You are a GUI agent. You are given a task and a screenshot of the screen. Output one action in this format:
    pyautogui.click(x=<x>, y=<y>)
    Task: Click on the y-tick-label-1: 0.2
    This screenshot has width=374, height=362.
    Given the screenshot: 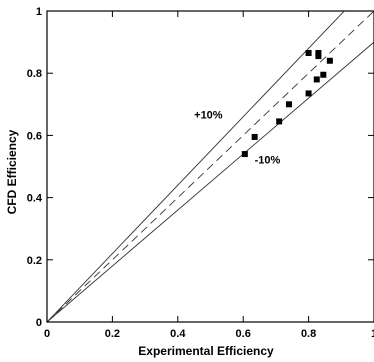 What is the action you would take?
    pyautogui.click(x=34, y=261)
    